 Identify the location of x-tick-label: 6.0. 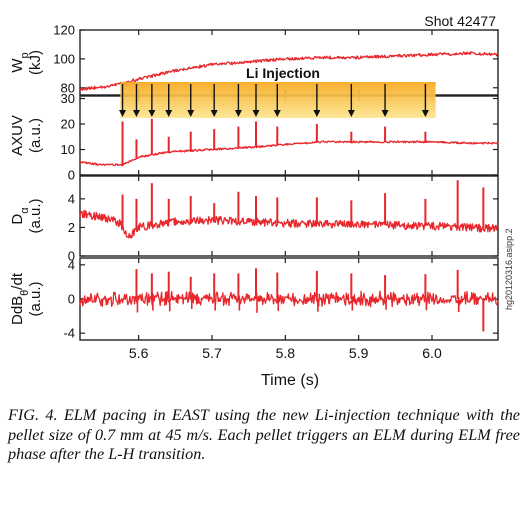
(432, 353).